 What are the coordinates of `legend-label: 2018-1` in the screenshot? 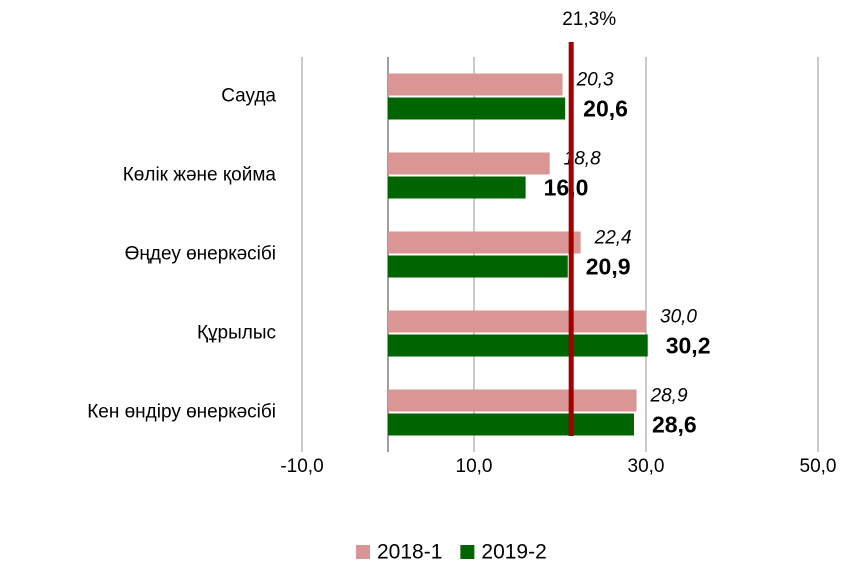 It's located at (409, 552).